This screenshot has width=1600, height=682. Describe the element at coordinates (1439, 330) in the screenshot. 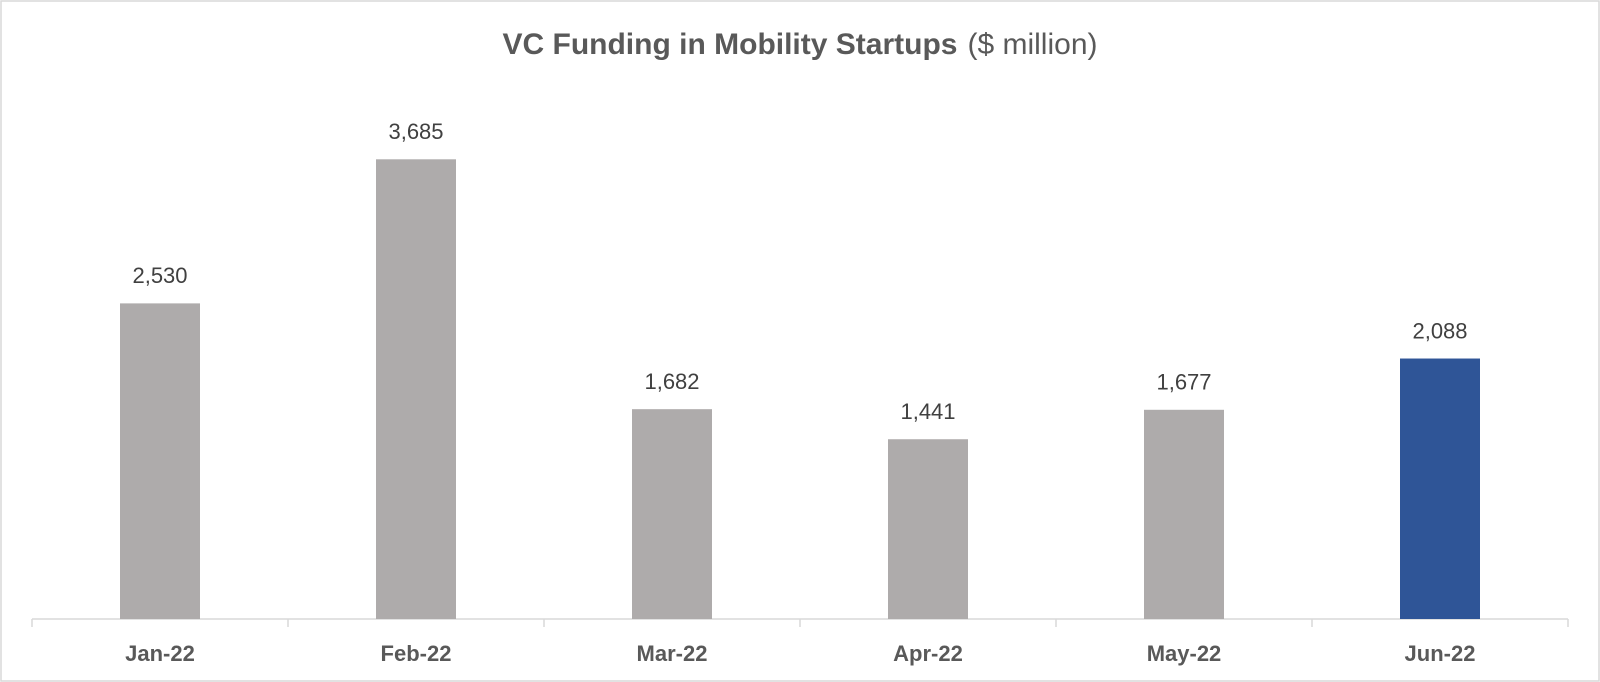

I see `data-label: 2,088` at that location.